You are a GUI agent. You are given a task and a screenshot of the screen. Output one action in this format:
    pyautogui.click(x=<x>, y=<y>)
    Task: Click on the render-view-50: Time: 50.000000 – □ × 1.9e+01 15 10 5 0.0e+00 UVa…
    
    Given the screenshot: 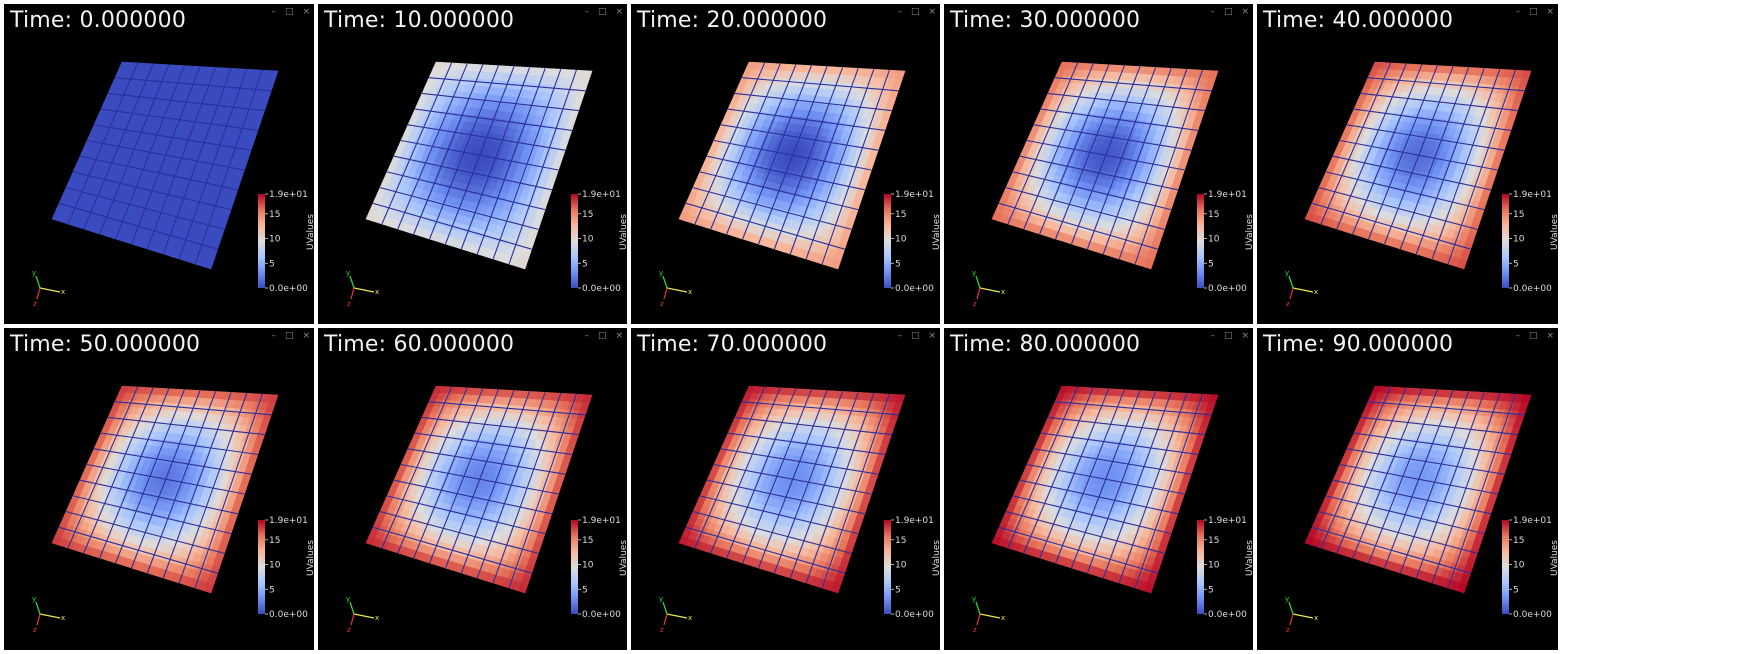 What is the action you would take?
    pyautogui.click(x=159, y=489)
    